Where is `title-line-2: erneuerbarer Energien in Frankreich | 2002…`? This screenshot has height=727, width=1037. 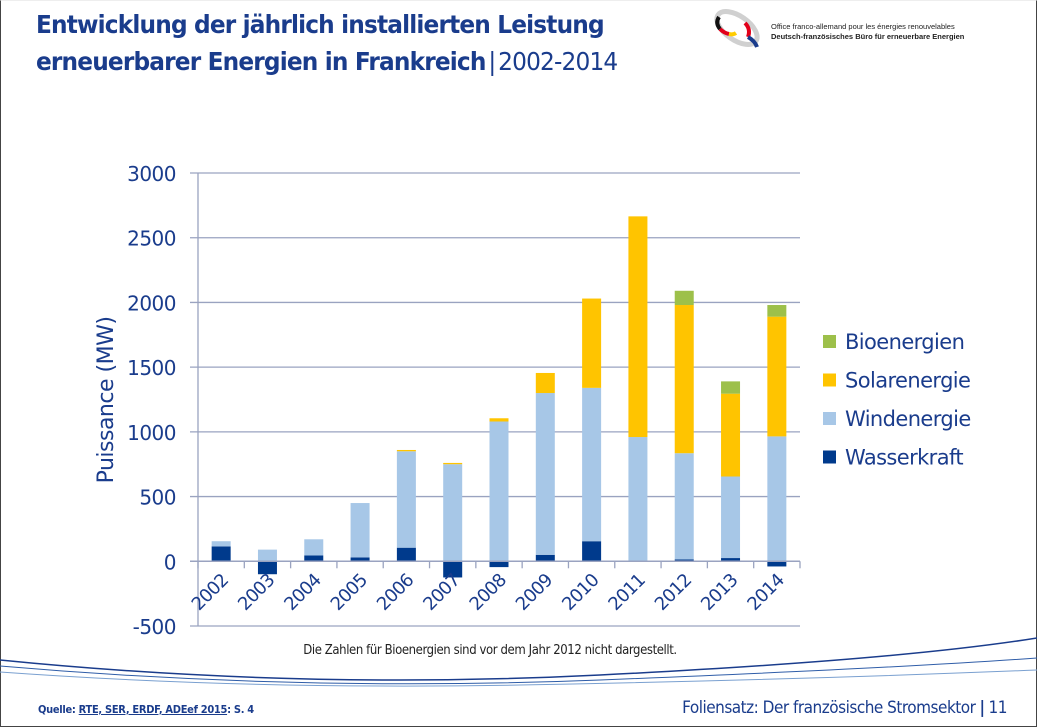
title-line-2: erneuerbarer Energien in Frankreich | 2002… is located at coordinates (327, 61).